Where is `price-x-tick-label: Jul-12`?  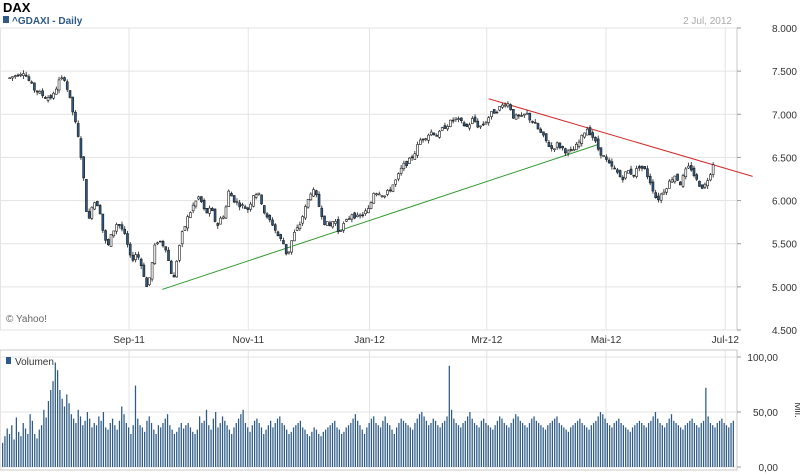
price-x-tick-label: Jul-12 is located at coordinates (726, 340).